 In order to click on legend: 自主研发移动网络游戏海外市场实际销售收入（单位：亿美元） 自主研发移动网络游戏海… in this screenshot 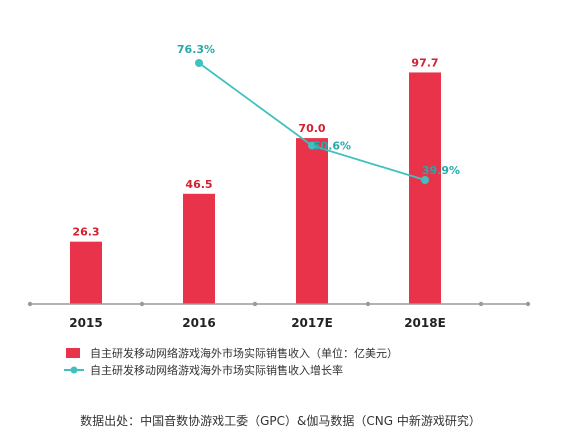, I will do `click(231, 361)`.